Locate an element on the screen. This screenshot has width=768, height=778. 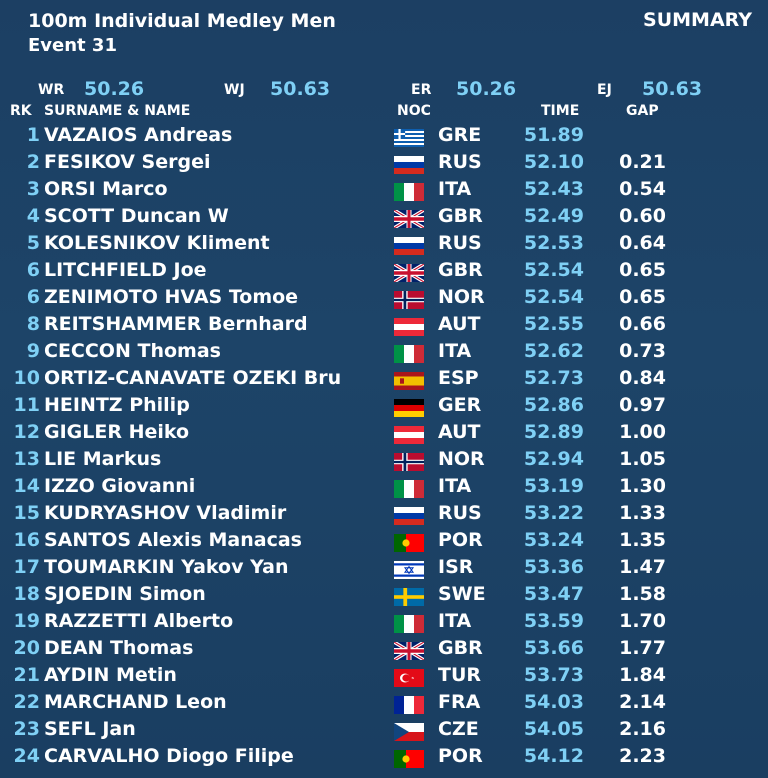
rank: 17 is located at coordinates (26, 567).